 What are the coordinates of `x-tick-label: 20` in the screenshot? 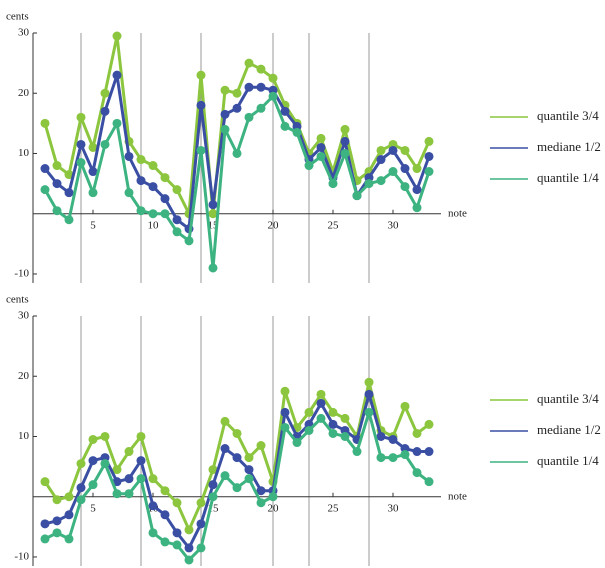 It's located at (274, 508).